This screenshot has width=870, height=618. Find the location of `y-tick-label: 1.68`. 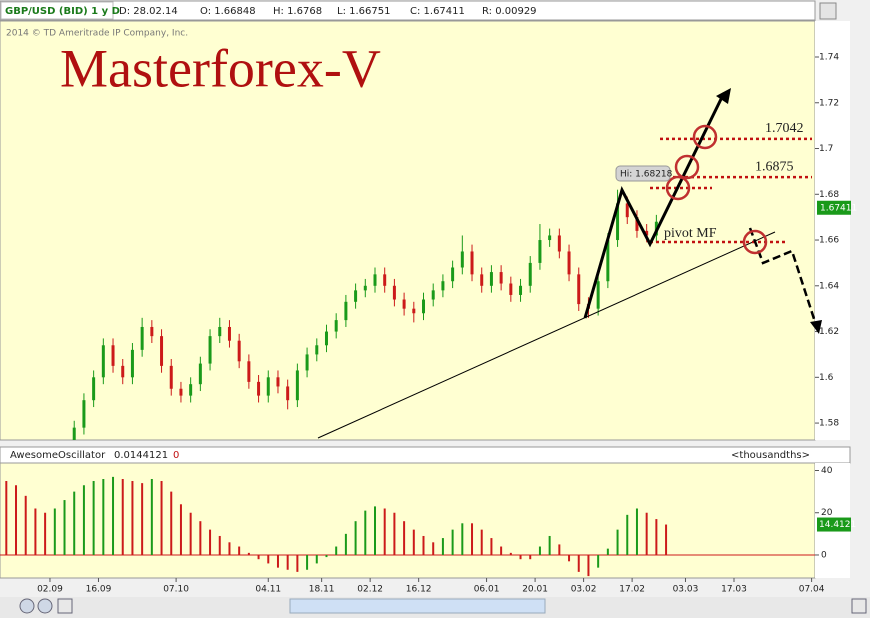

y-tick-label: 1.68 is located at coordinates (829, 195).